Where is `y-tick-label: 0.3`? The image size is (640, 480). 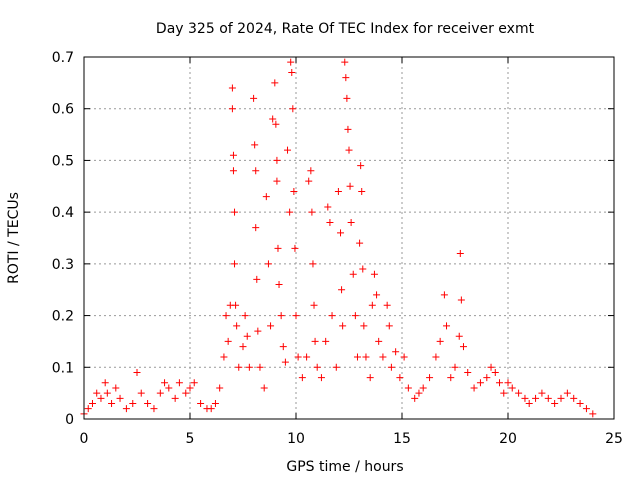 y-tick-label: 0.3 is located at coordinates (63, 265).